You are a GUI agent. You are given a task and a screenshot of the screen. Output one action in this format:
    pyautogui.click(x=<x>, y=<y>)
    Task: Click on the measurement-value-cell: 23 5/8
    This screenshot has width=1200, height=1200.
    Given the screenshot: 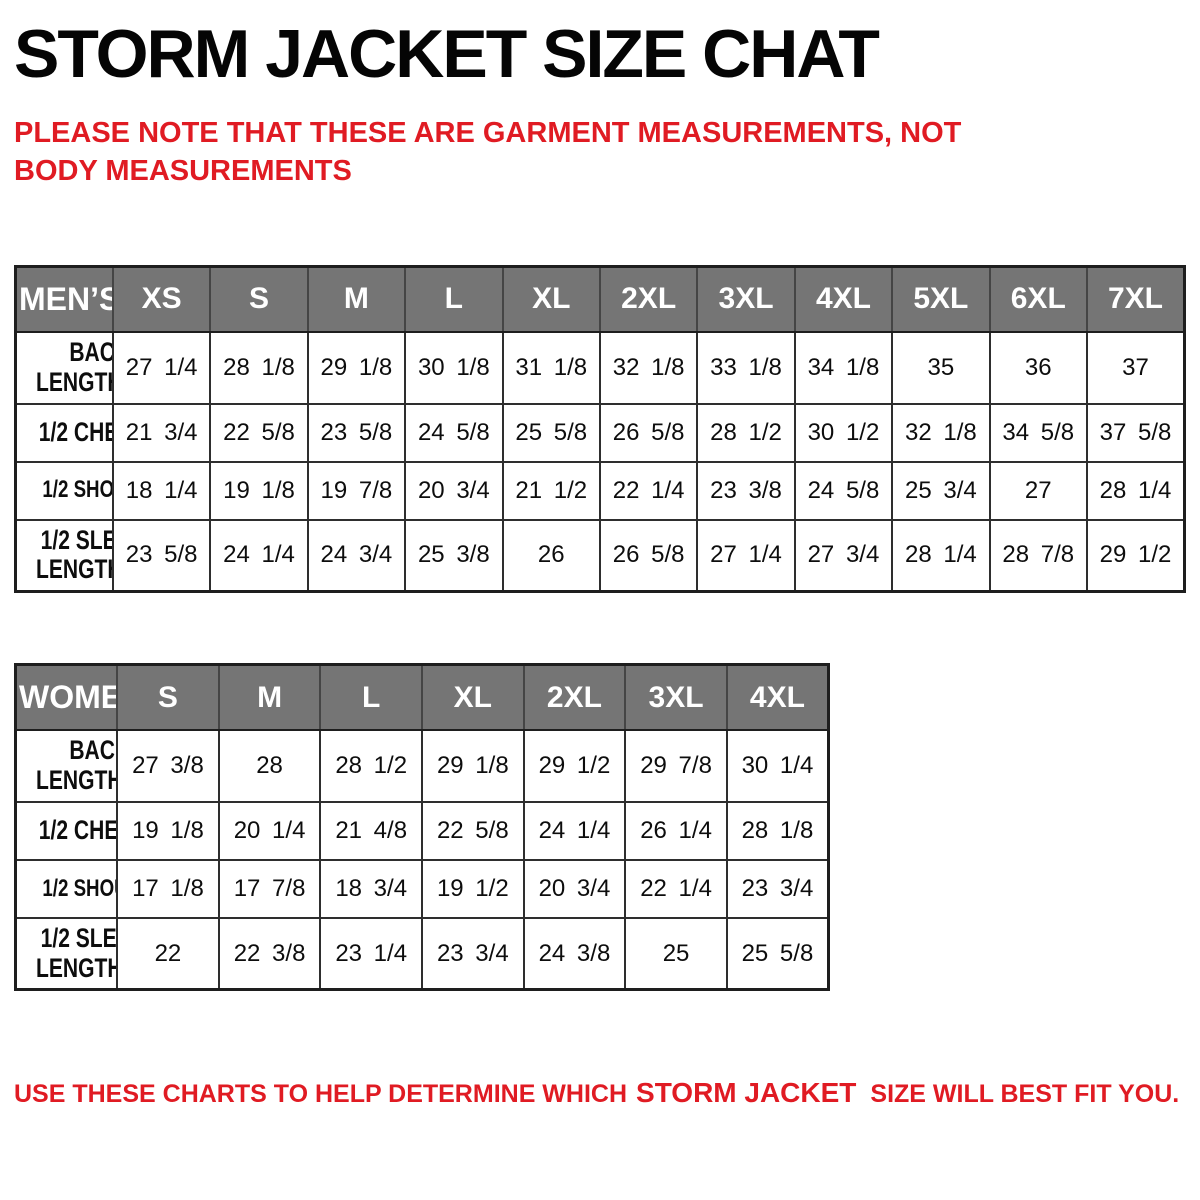 What is the action you would take?
    pyautogui.click(x=356, y=432)
    